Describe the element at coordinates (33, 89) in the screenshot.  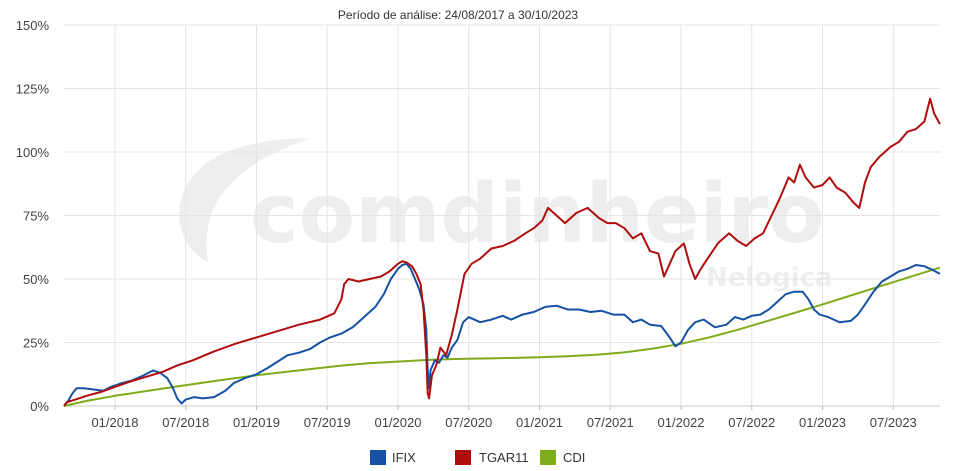
I see `y-tick-label: 125%` at that location.